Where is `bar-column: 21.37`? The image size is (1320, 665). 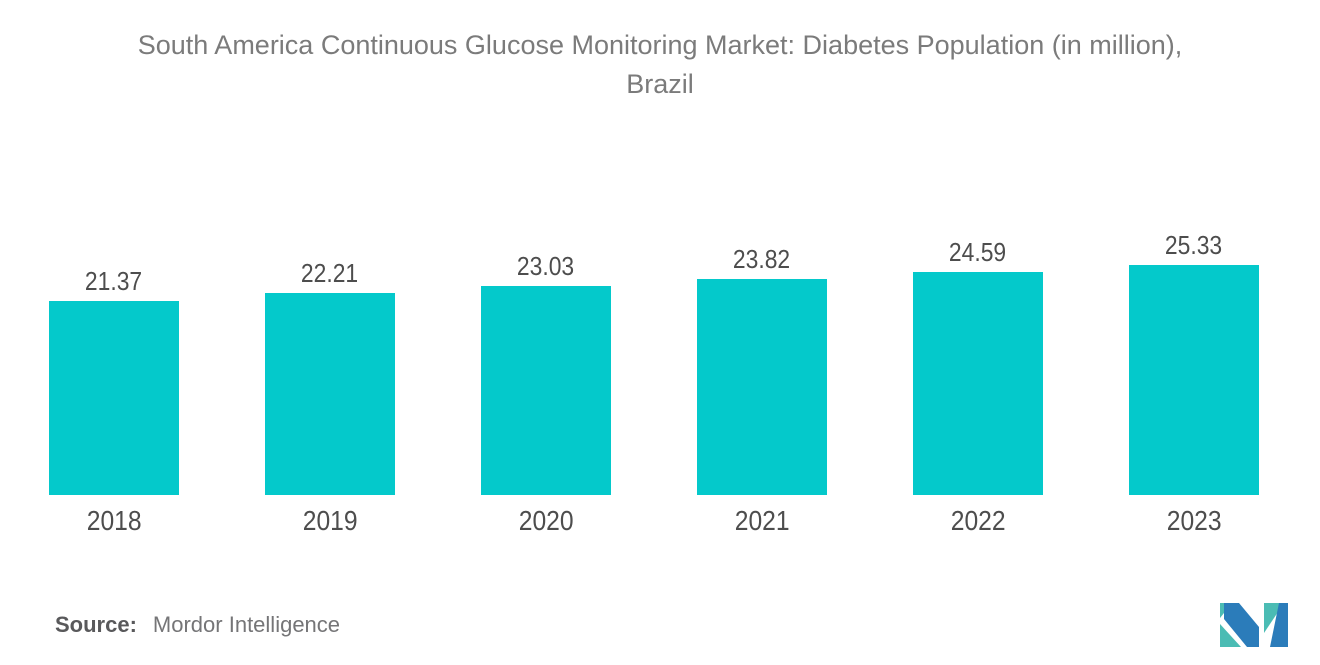
bar-column: 21.37 is located at coordinates (114, 380).